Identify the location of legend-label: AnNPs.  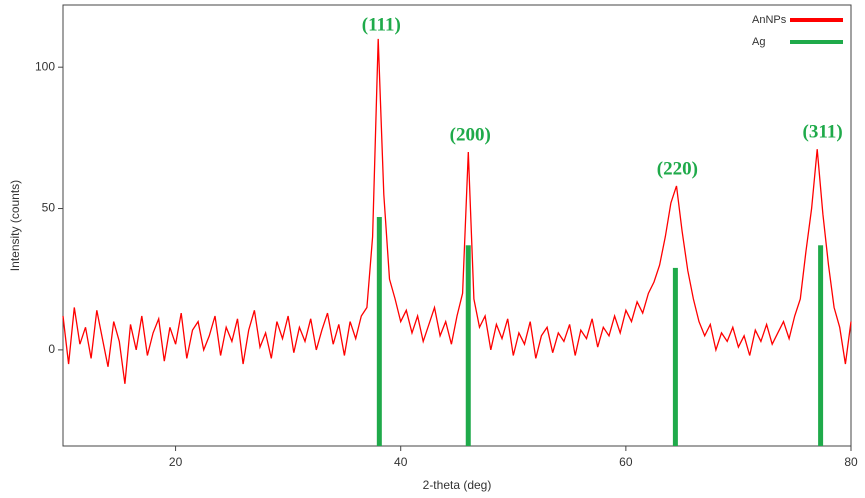
(769, 20).